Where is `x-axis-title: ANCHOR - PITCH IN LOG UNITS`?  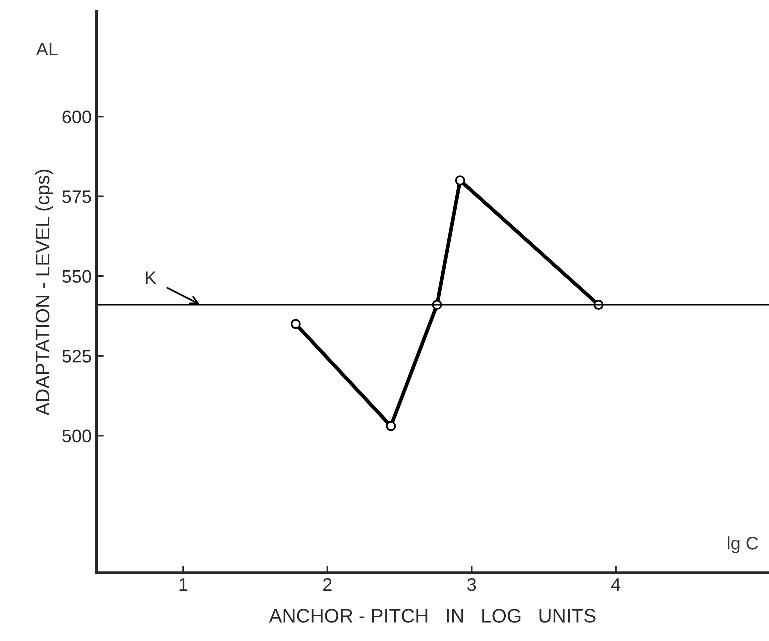 x-axis-title: ANCHOR - PITCH IN LOG UNITS is located at coordinates (432, 616).